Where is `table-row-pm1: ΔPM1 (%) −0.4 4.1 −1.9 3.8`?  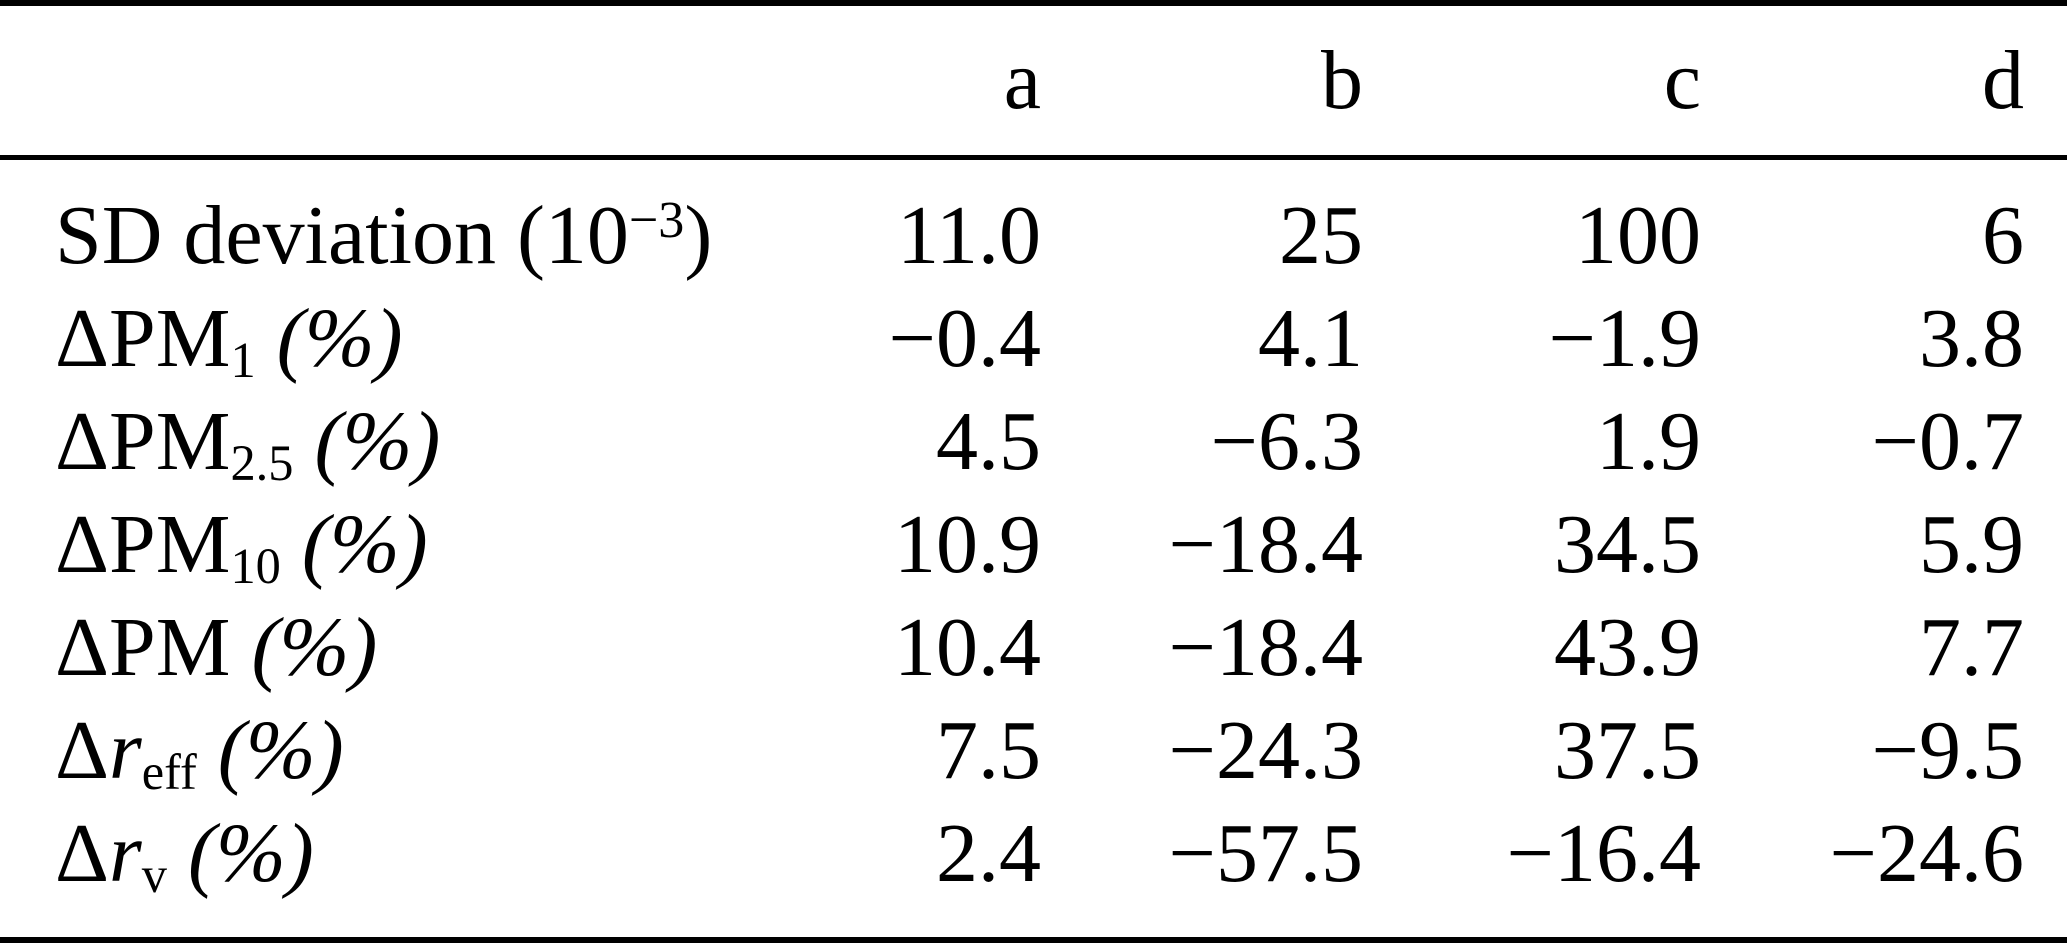 table-row-pm1: ΔPM1 (%) −0.4 4.1 −1.9 3.8 is located at coordinates (1033, 338).